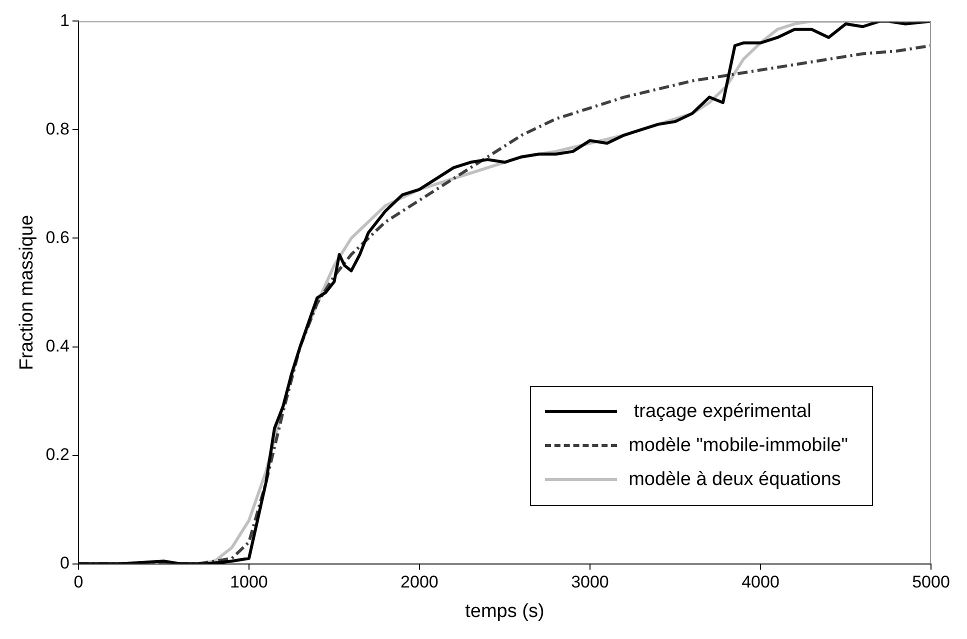 The width and height of the screenshot is (967, 639). Describe the element at coordinates (738, 445) in the screenshot. I see `legend-label: modèle "mobile-immobile"` at that location.